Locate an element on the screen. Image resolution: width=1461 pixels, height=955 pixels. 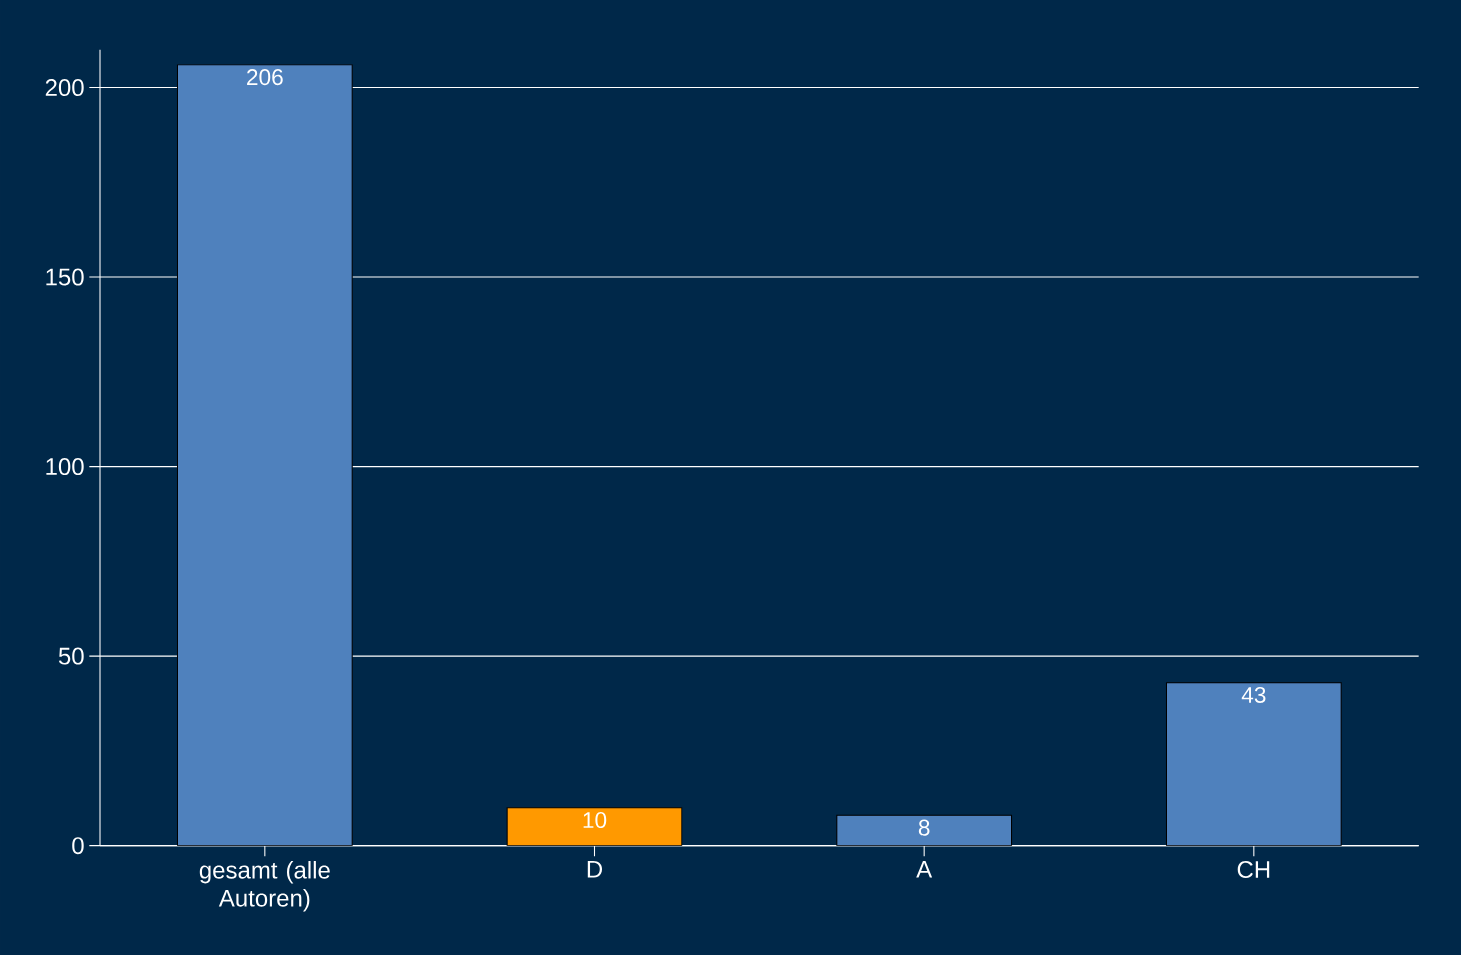
y-tick-label: 0 is located at coordinates (78, 846).